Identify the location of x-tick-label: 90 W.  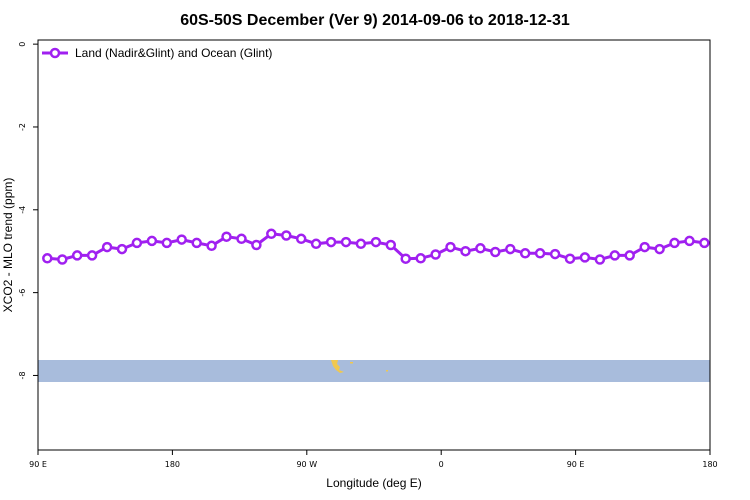
(306, 464).